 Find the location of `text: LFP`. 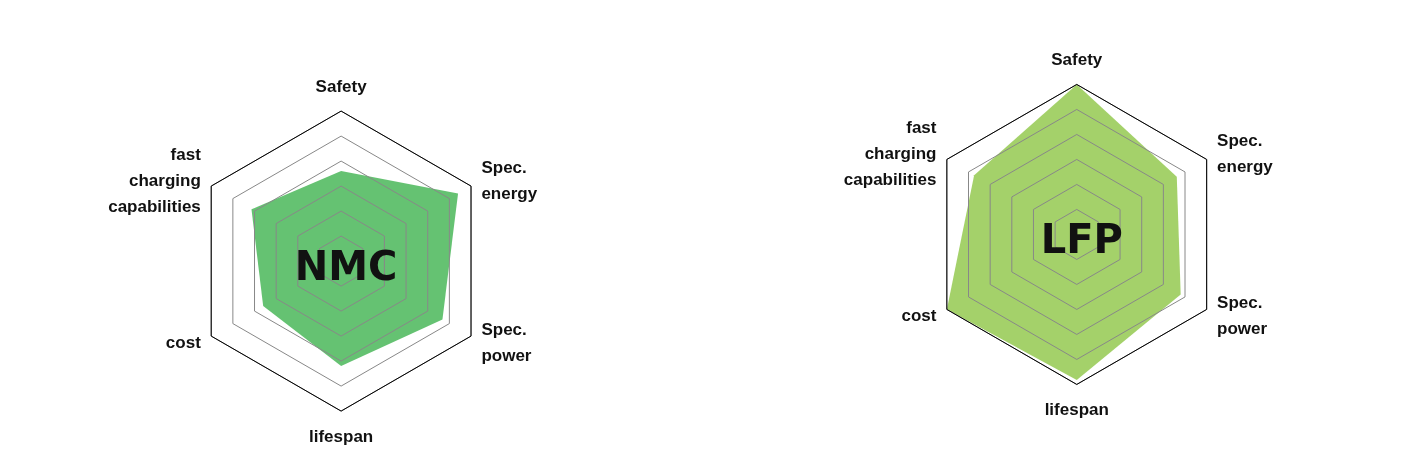

text: LFP is located at coordinates (1081, 239).